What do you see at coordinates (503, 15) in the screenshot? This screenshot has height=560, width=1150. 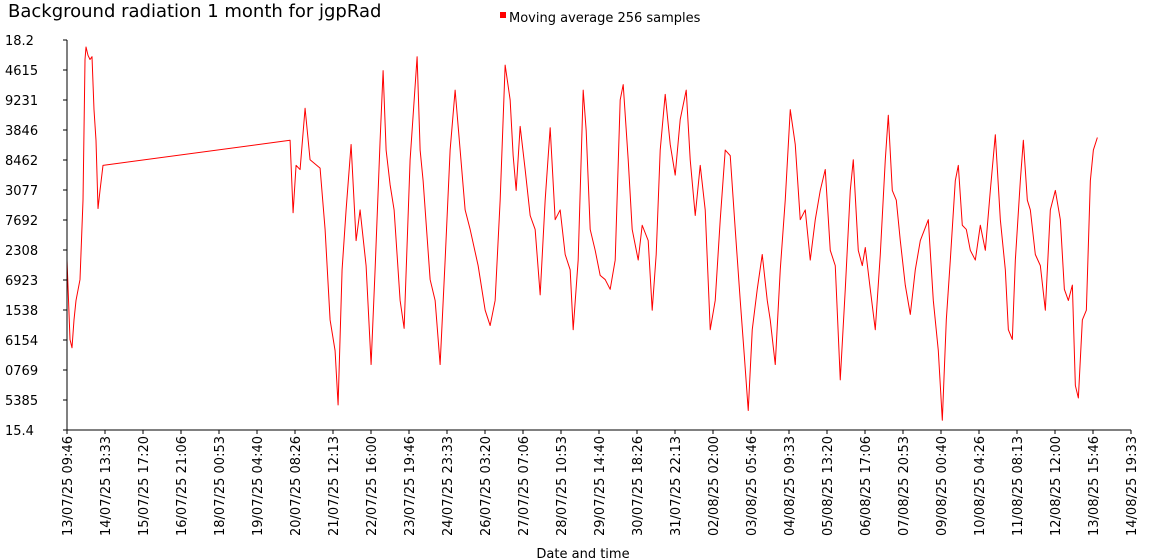 I see `legend-swatch` at bounding box center [503, 15].